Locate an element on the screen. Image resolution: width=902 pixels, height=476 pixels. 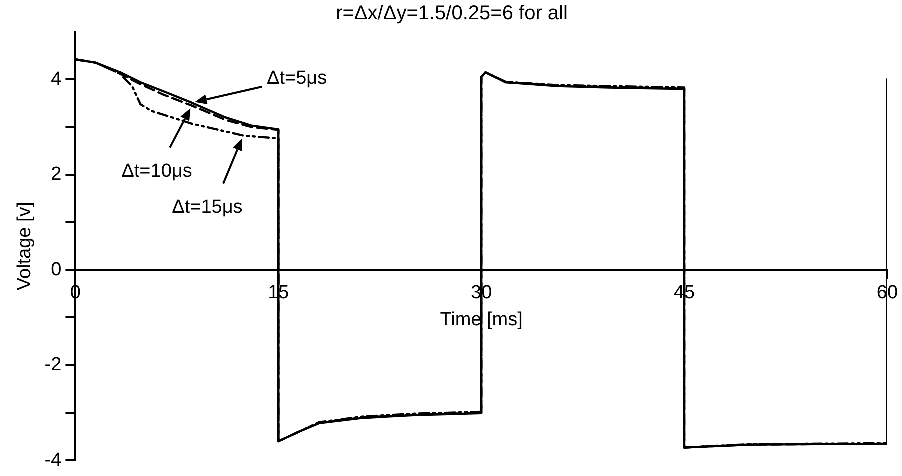
annotation: Δt=5μs is located at coordinates (297, 79).